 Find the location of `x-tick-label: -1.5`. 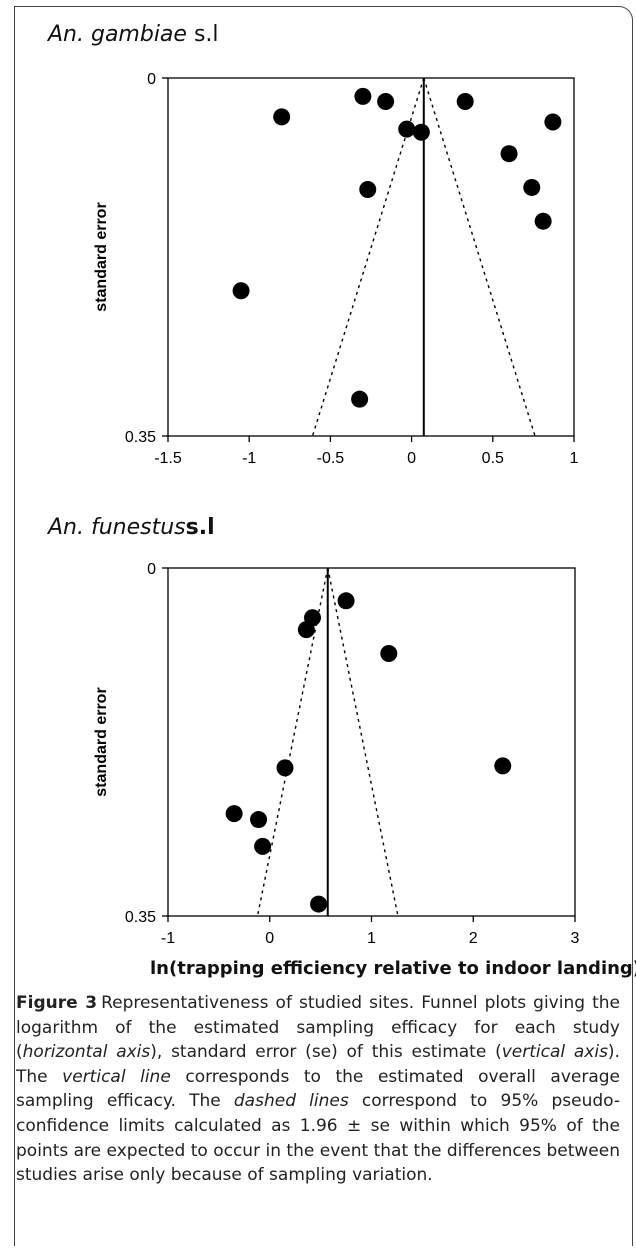

x-tick-label: -1.5 is located at coordinates (168, 458).